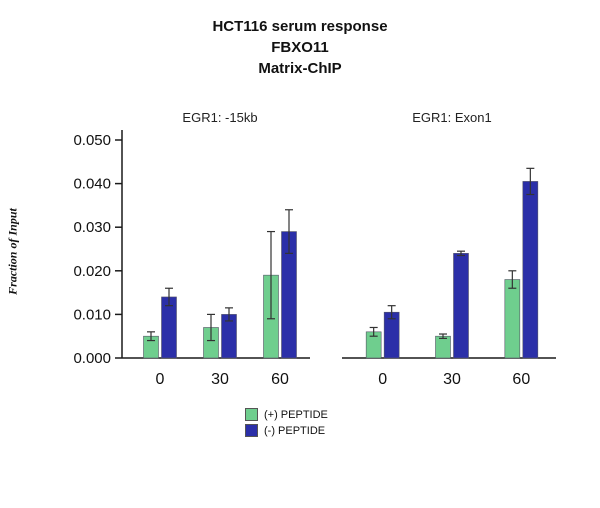 Image resolution: width=600 pixels, height=508 pixels. I want to click on legend-item-minus-peptide: (-) PEPTIDE, so click(300, 430).